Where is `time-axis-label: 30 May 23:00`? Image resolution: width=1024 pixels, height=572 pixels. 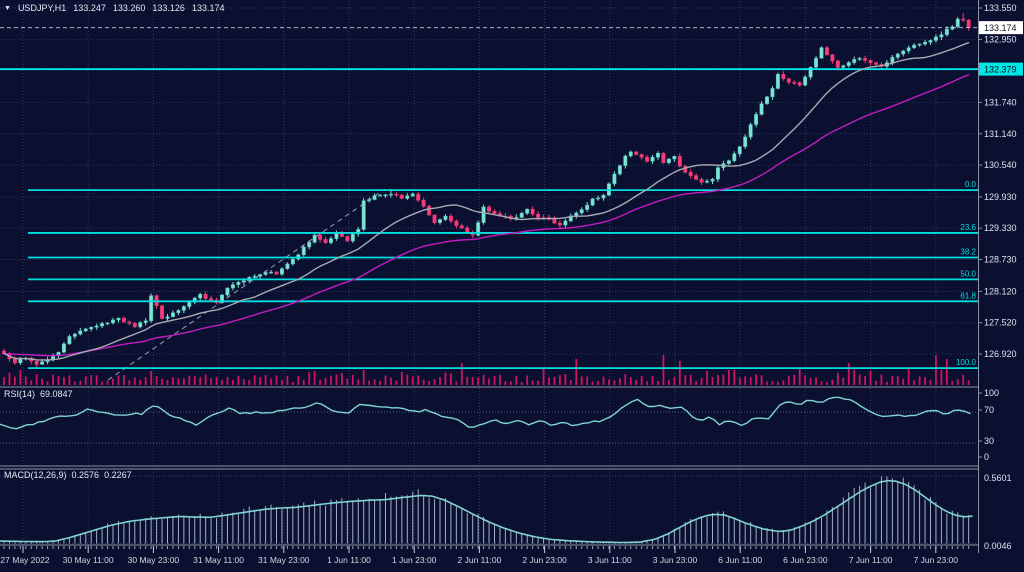 time-axis-label: 30 May 23:00 is located at coordinates (154, 560).